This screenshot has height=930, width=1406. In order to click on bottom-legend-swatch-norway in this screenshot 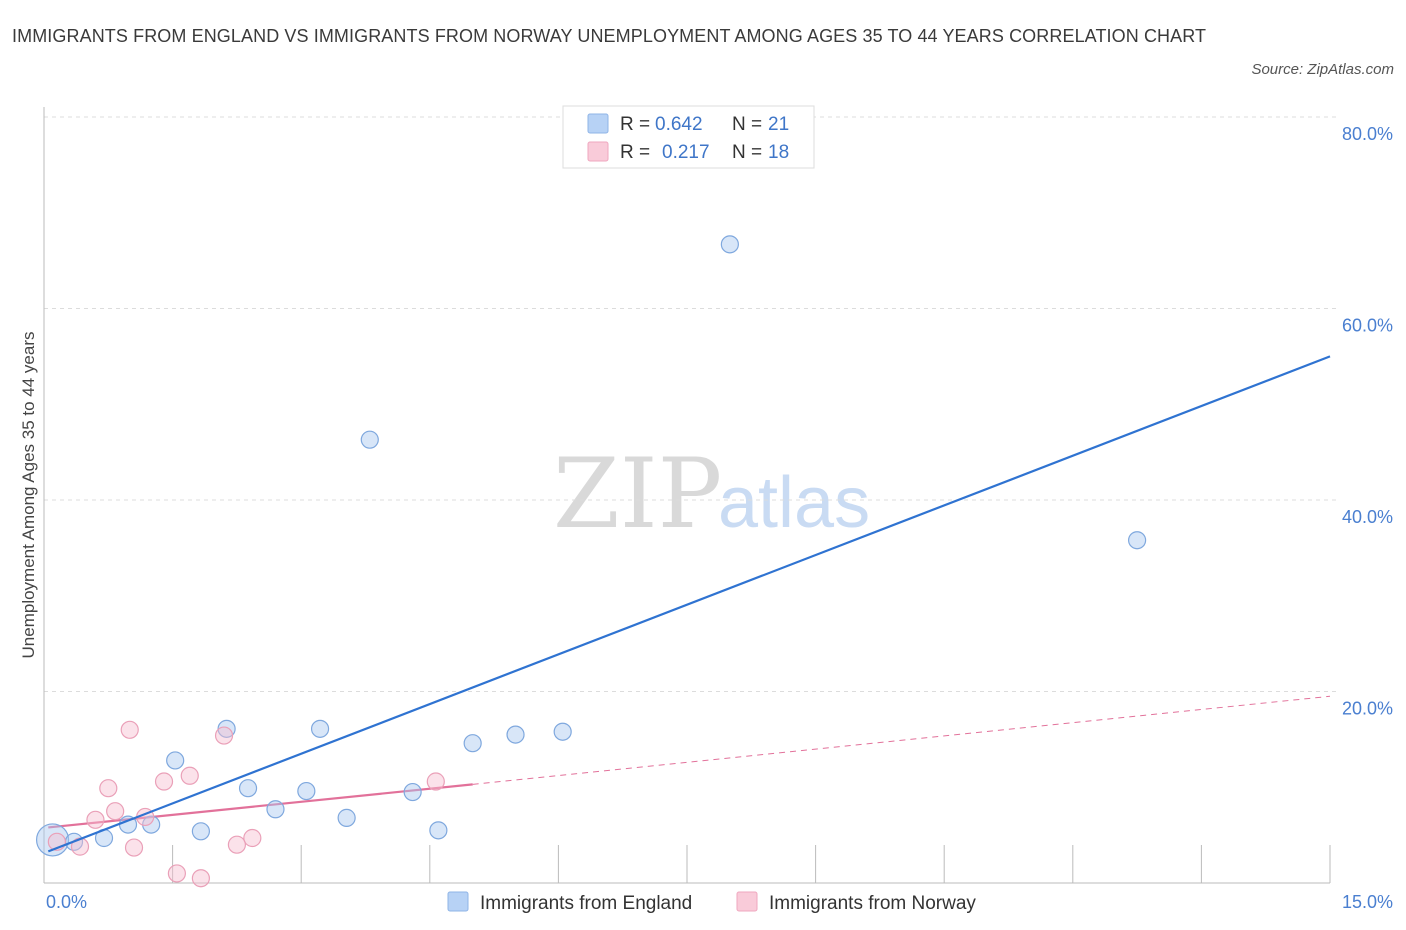, I will do `click(747, 901)`.